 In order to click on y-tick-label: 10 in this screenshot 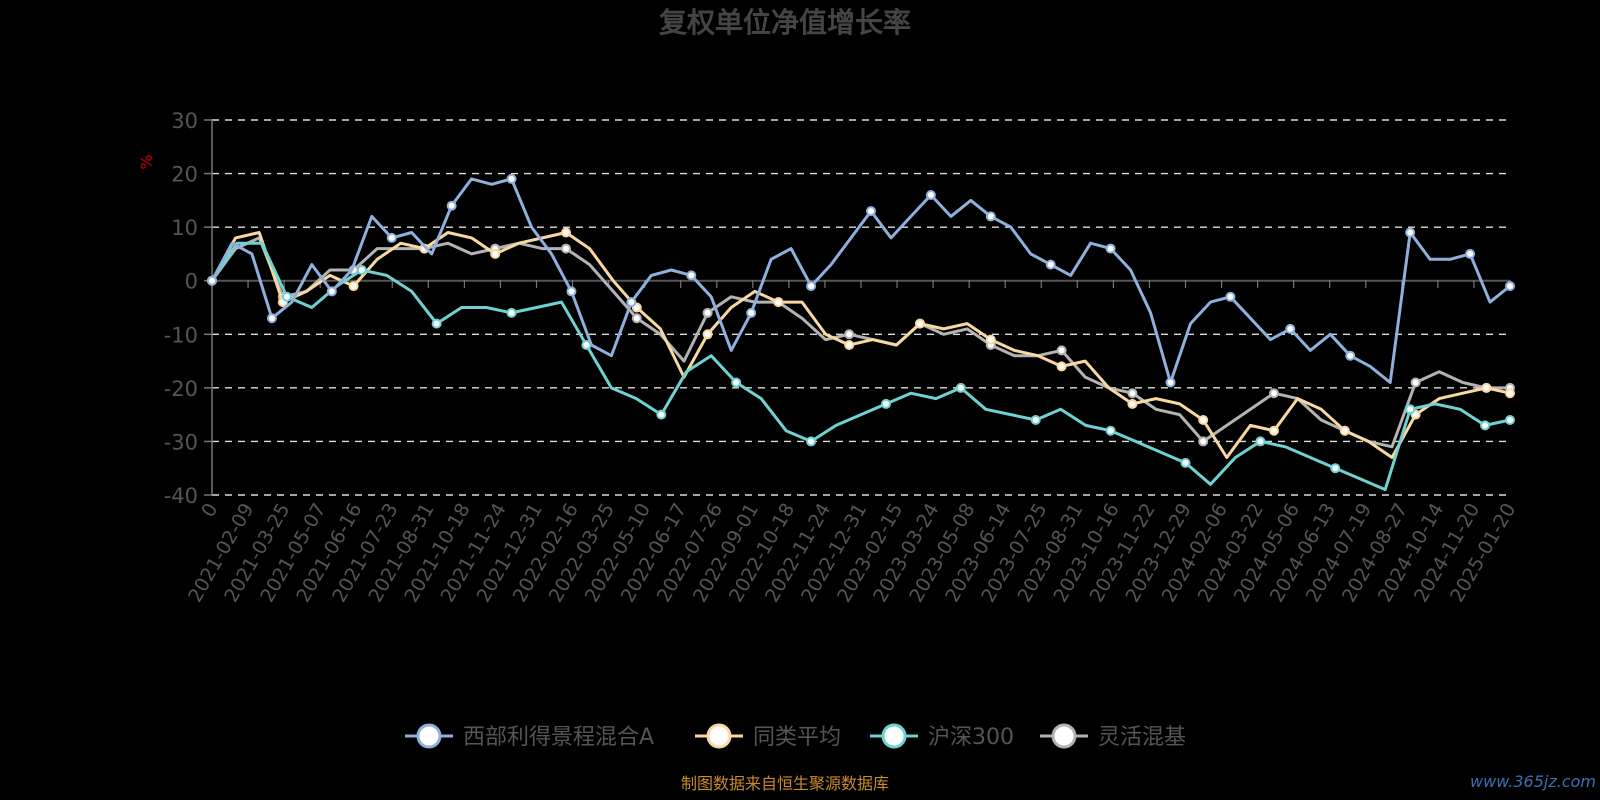, I will do `click(184, 228)`.